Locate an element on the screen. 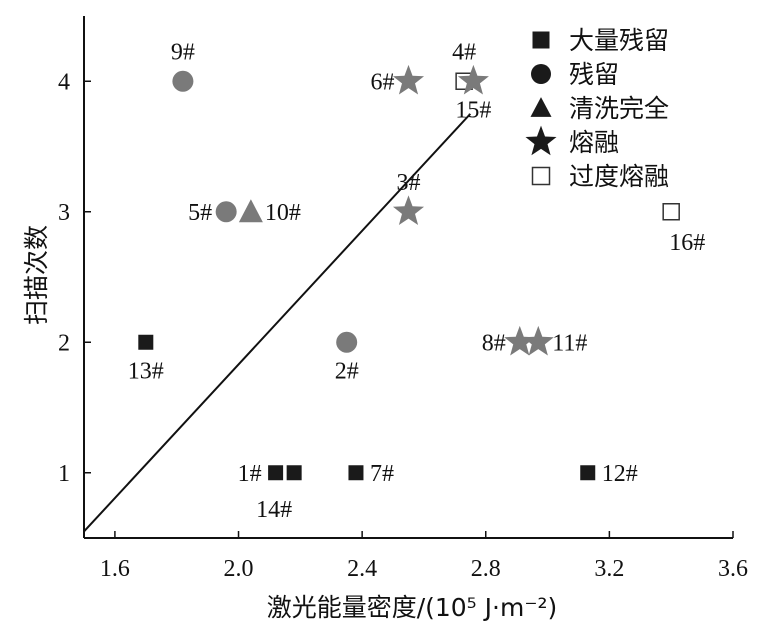  data-point-label: 15# is located at coordinates (473, 110).